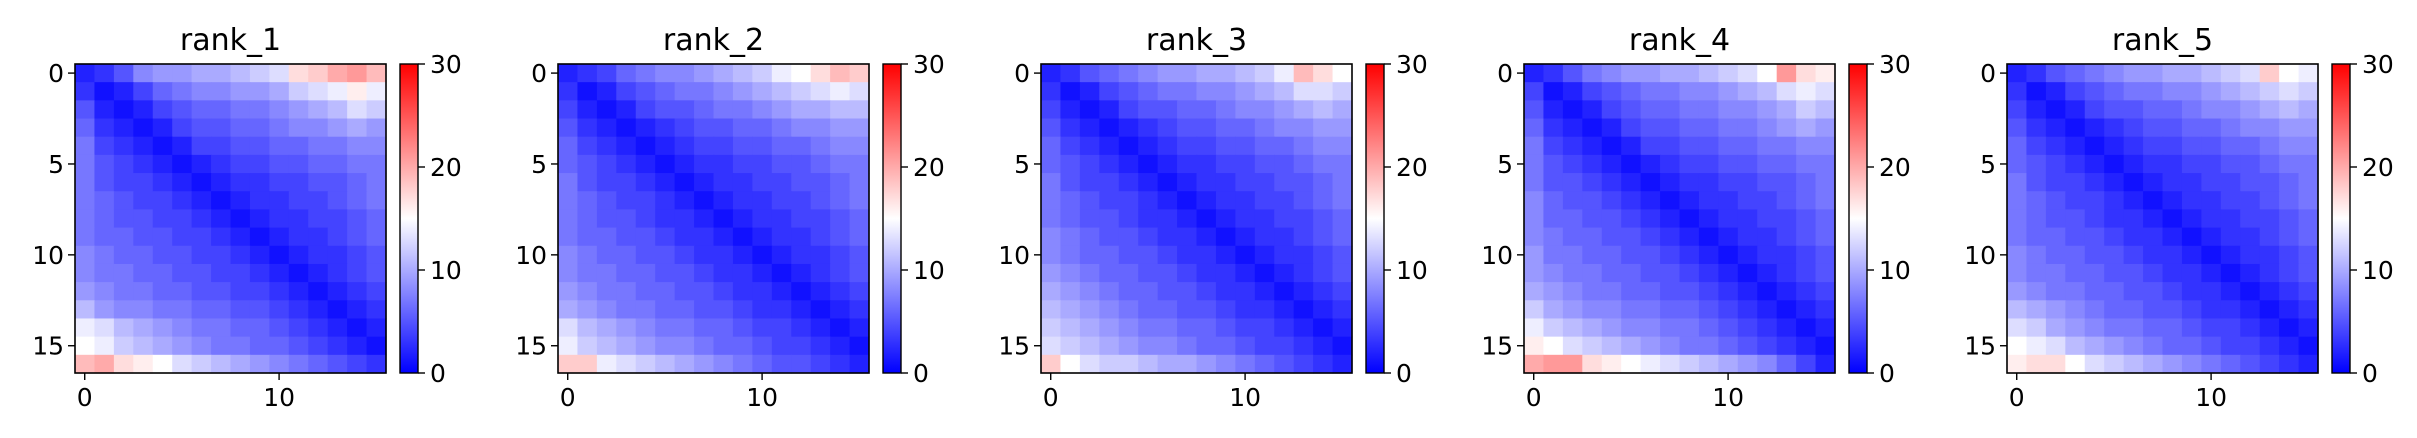 The height and width of the screenshot is (438, 2417). What do you see at coordinates (1895, 64) in the screenshot?
I see `colorbar-tick-label: 30` at bounding box center [1895, 64].